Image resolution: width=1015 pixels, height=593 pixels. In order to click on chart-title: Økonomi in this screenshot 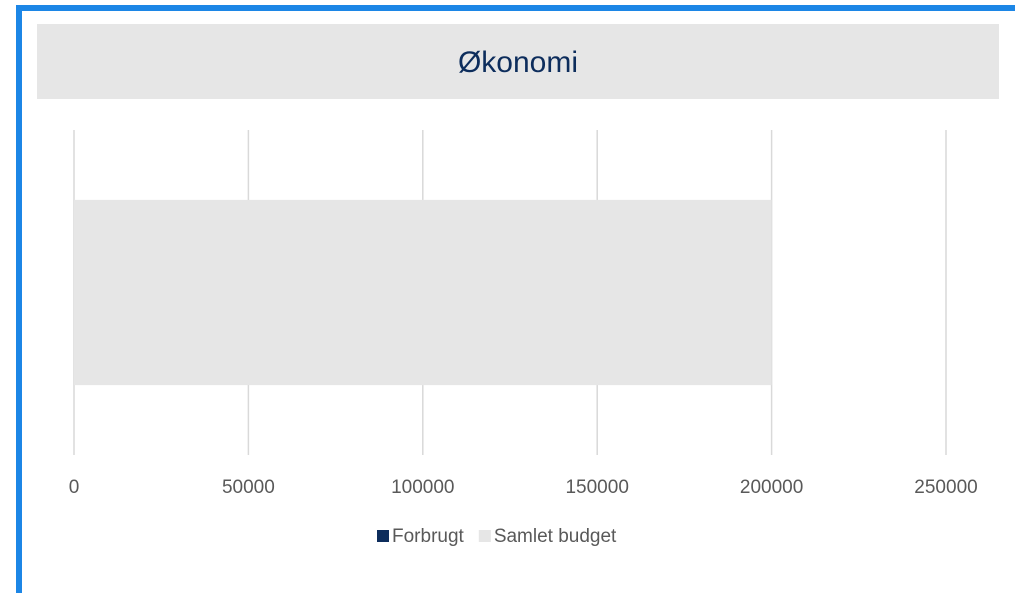, I will do `click(518, 62)`.